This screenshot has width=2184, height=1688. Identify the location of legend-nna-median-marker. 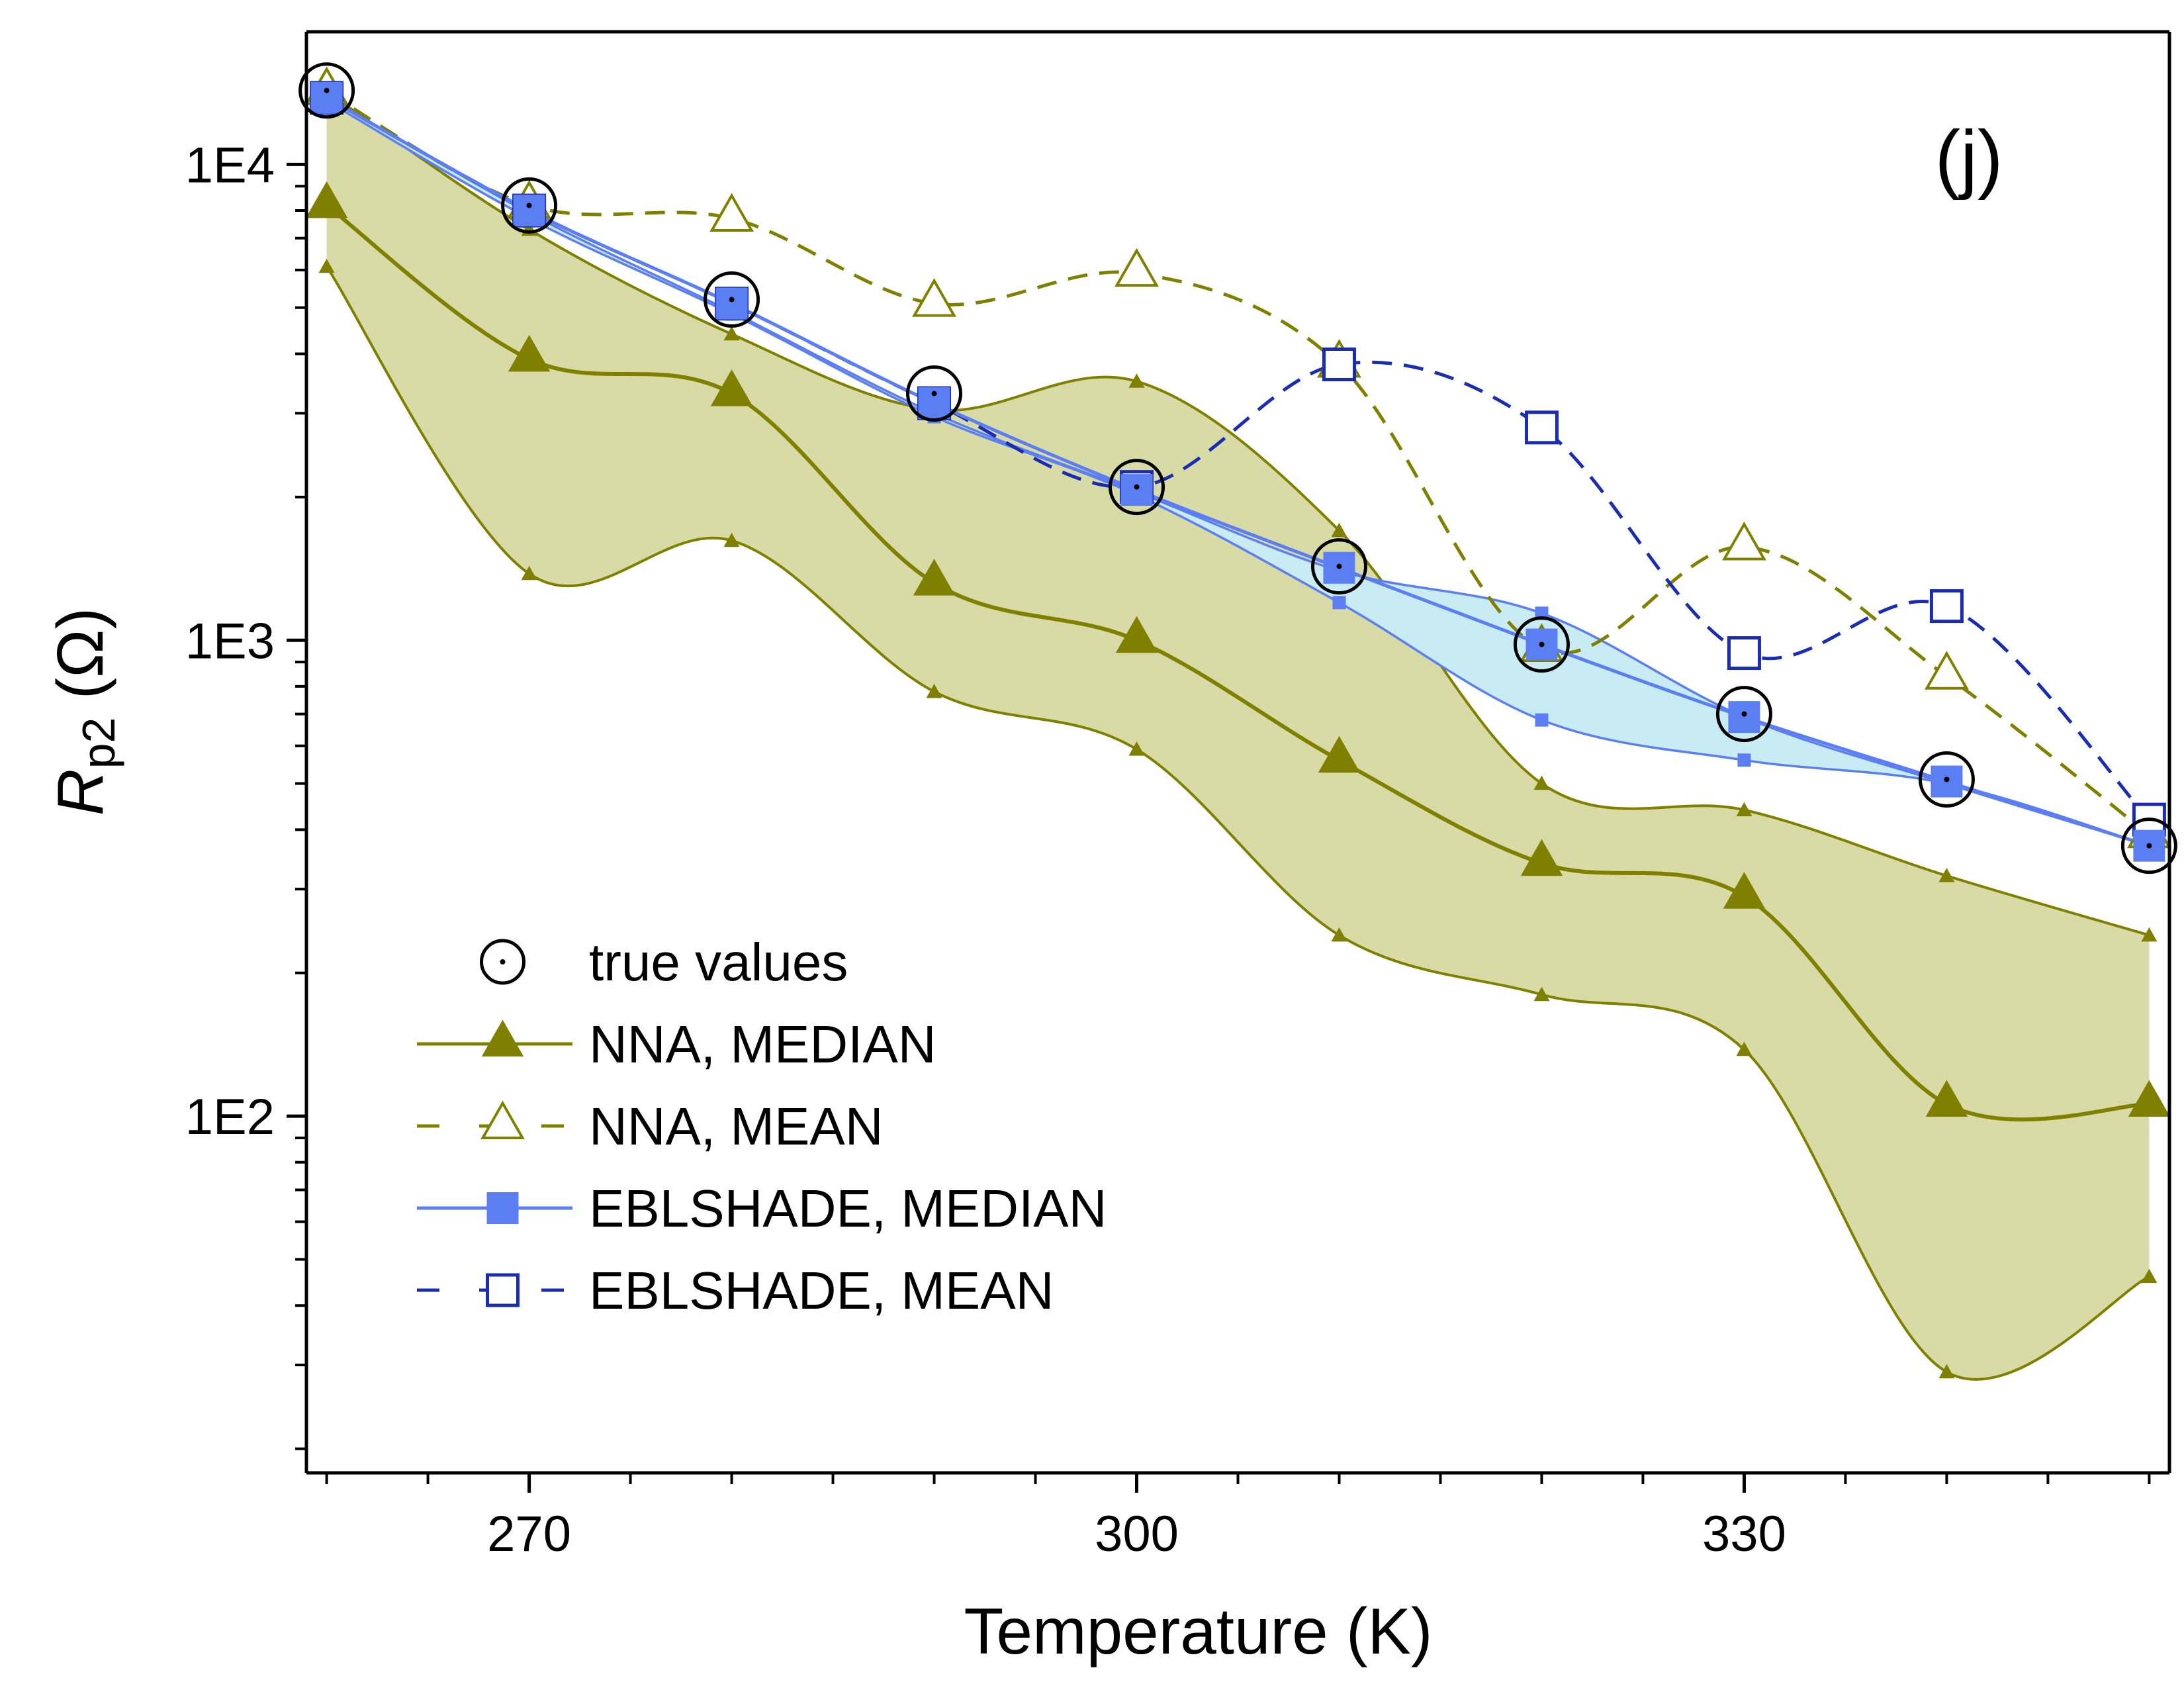
(503, 1037).